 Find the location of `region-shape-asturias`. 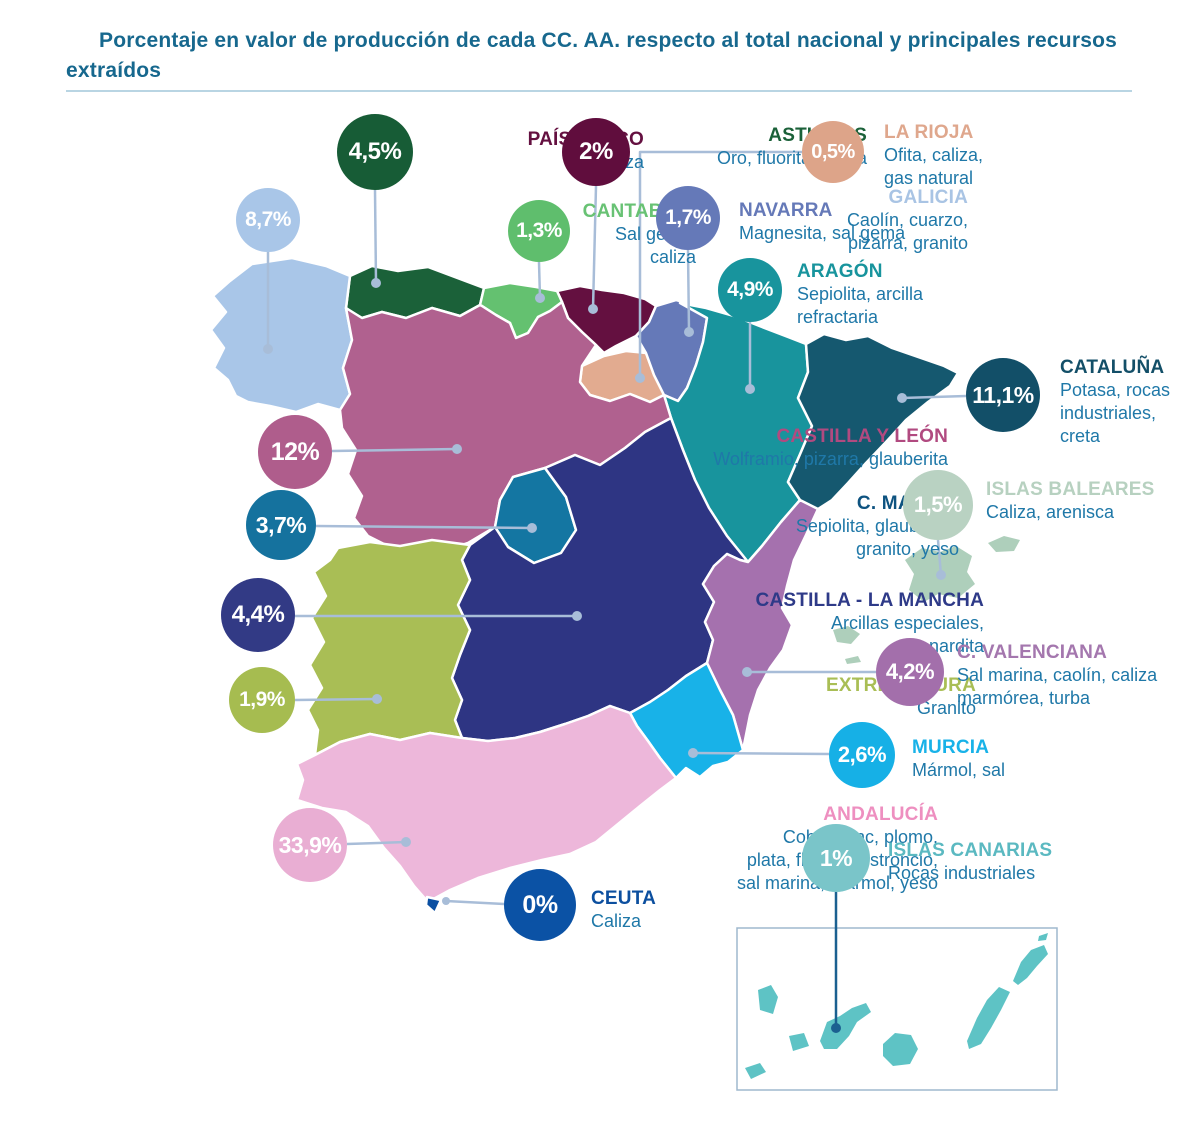

region-shape-asturias is located at coordinates (415, 292).